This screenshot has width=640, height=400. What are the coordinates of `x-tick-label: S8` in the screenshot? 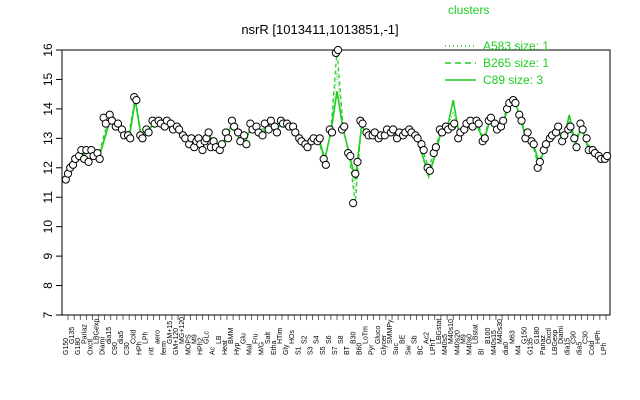 It's located at (341, 339).